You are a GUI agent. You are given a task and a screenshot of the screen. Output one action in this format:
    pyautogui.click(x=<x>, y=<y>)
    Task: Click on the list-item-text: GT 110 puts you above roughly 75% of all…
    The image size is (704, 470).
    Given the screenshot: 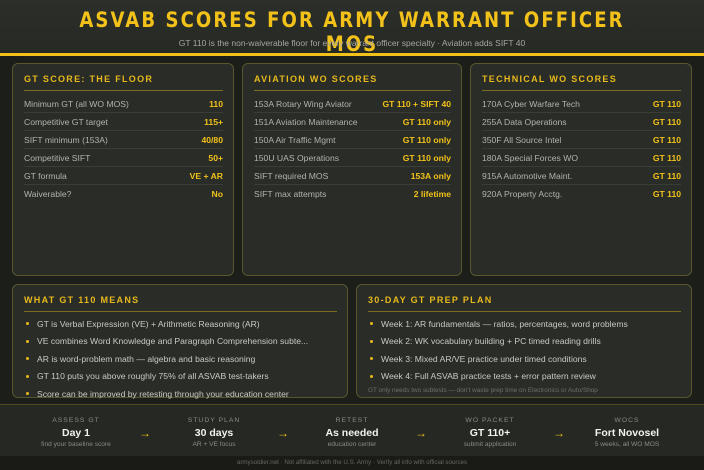 What is the action you would take?
    pyautogui.click(x=153, y=376)
    